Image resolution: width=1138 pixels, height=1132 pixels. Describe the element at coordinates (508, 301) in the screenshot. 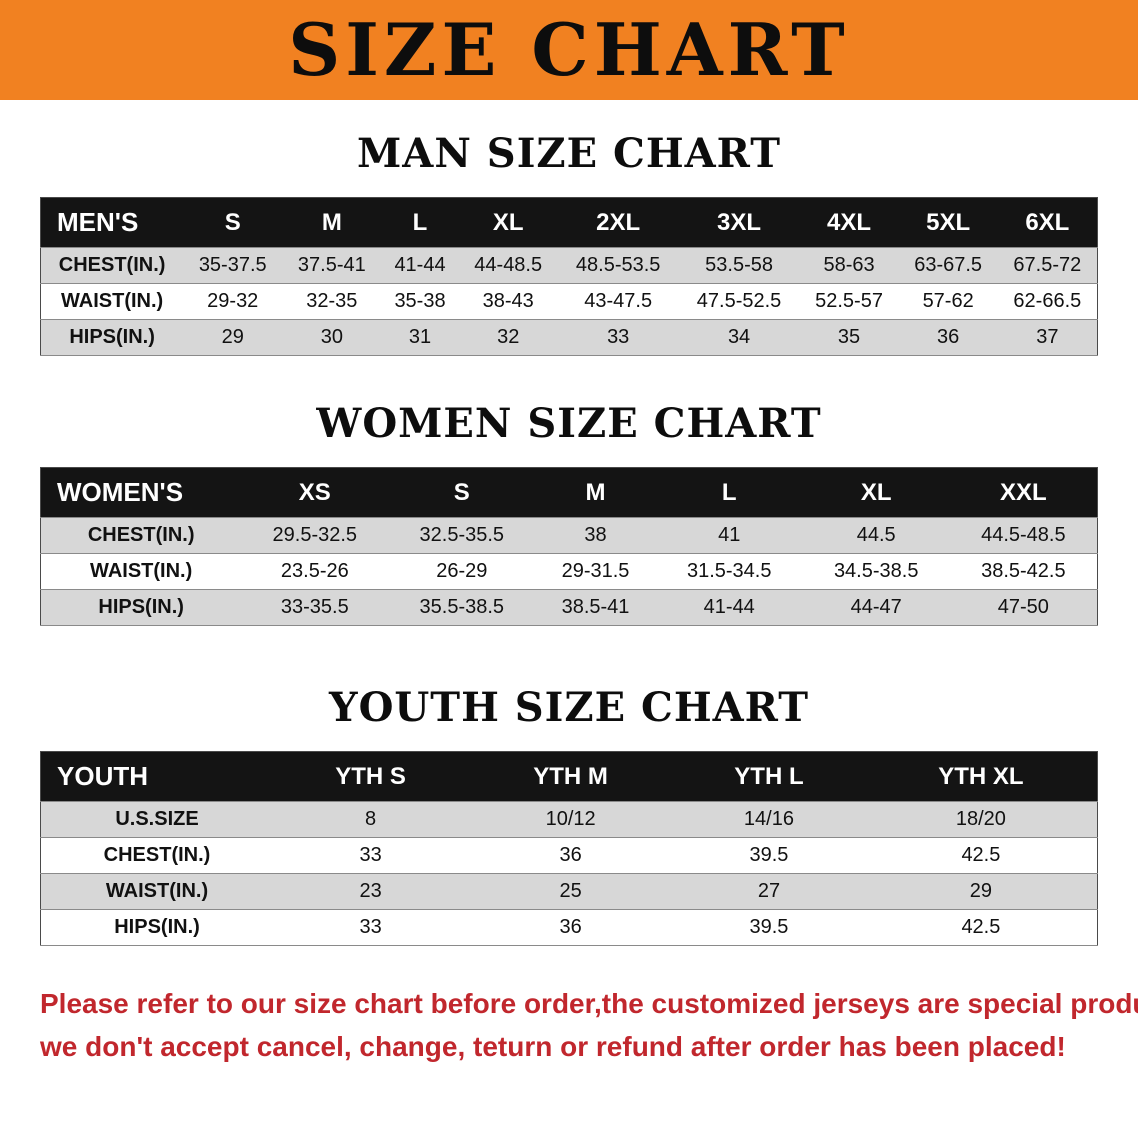

I see `size-value: 38-43` at that location.